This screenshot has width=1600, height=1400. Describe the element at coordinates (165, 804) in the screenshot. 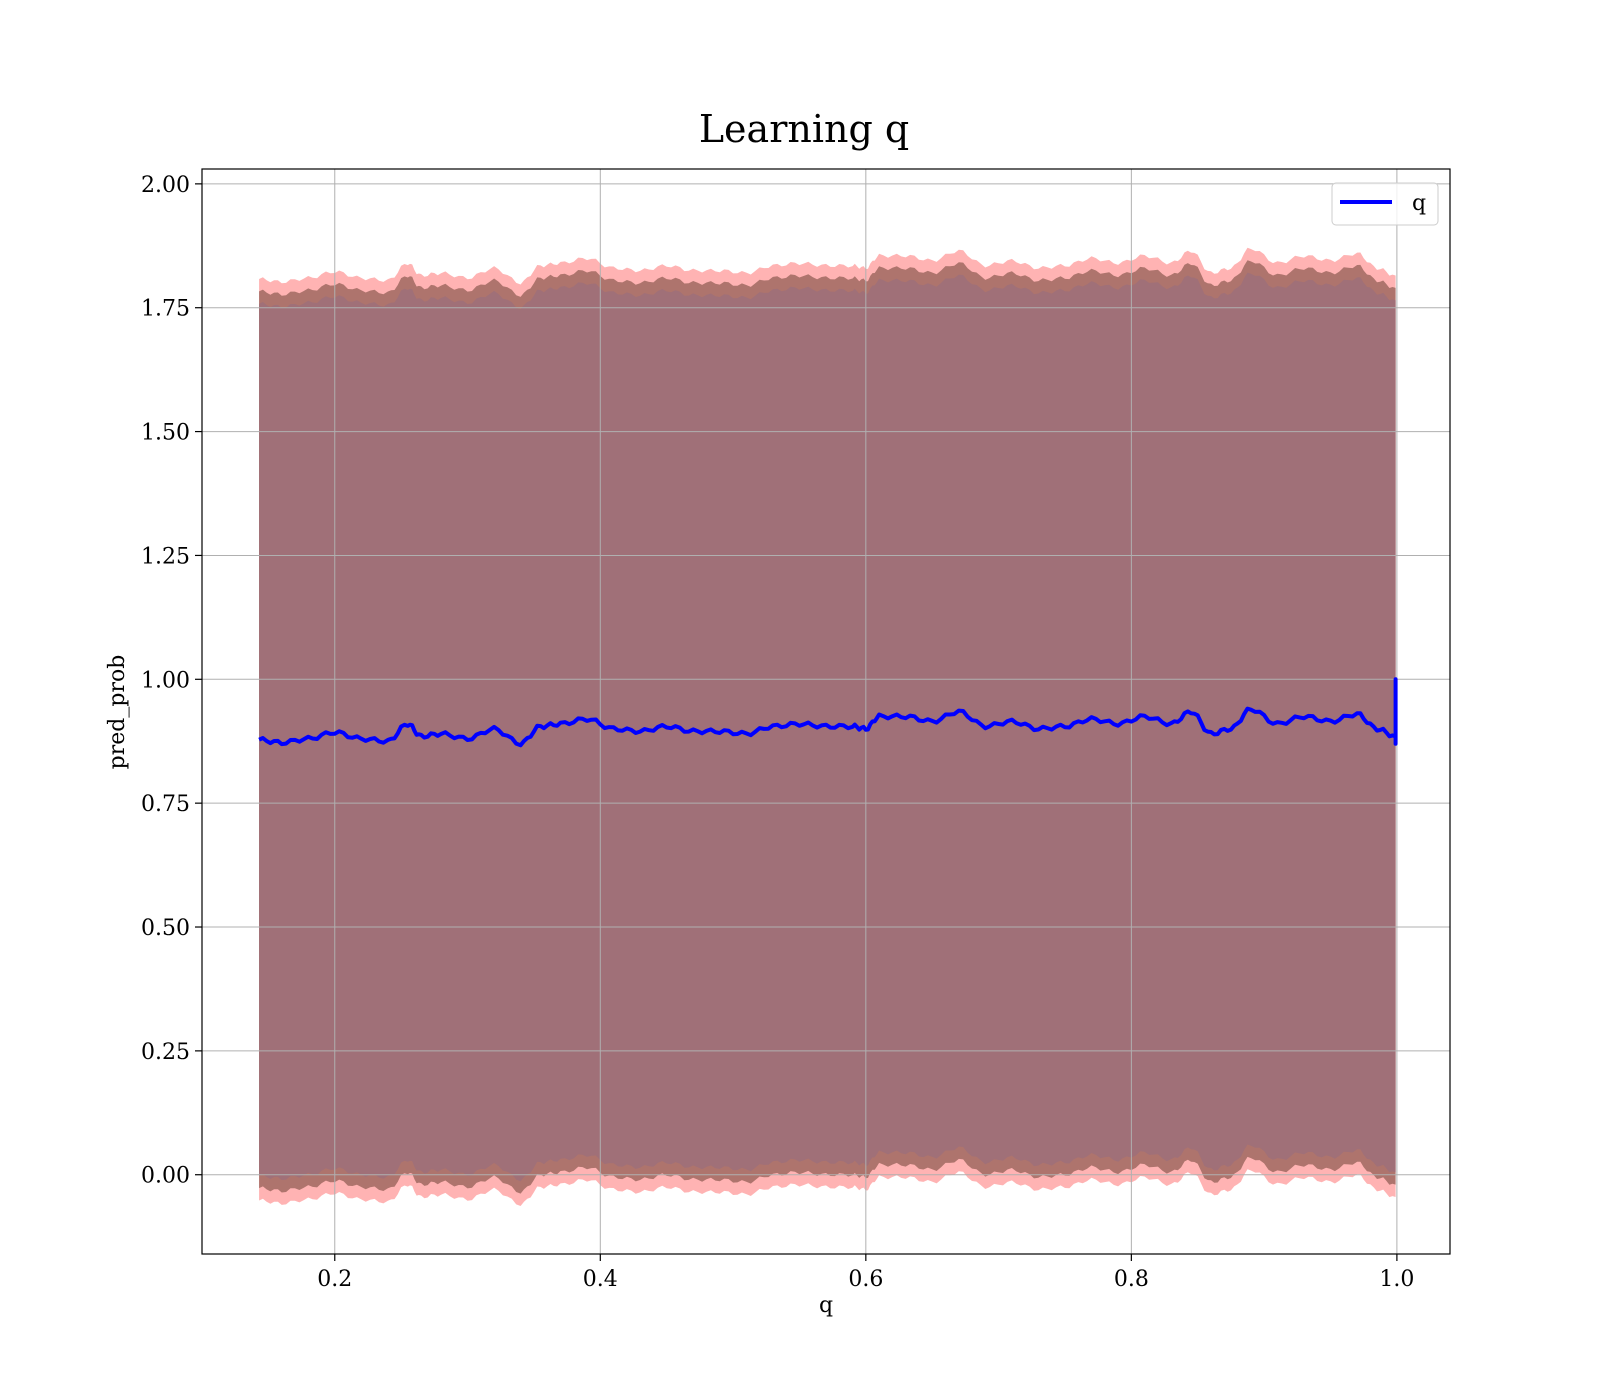

I see `y-tick-label: 0.75` at that location.